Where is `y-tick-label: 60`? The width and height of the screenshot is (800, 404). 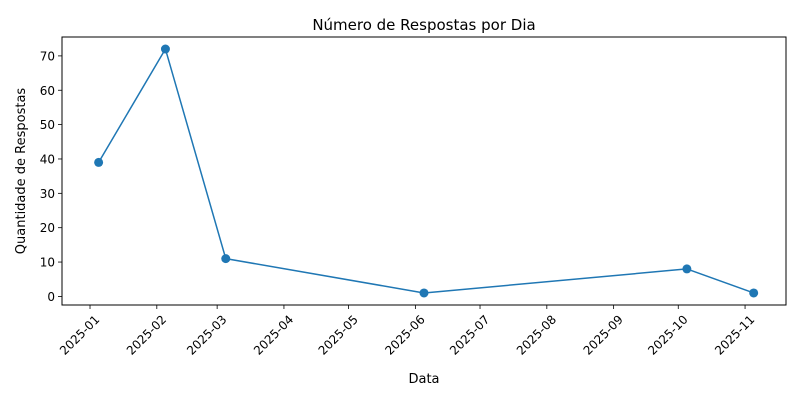
y-tick-label: 60 is located at coordinates (47, 91).